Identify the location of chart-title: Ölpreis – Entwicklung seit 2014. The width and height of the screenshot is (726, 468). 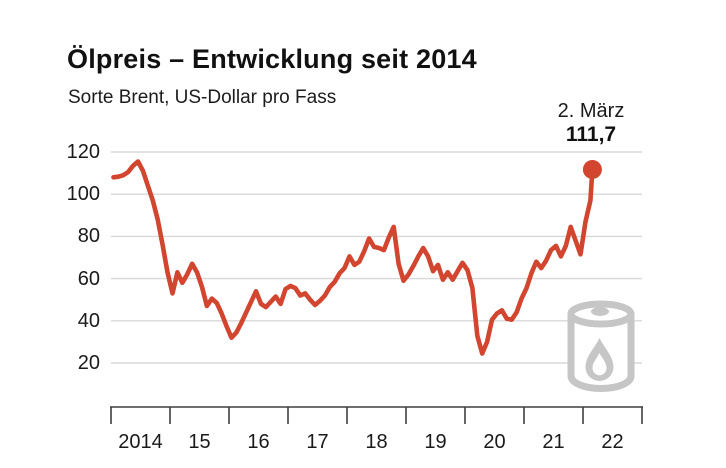
(272, 59).